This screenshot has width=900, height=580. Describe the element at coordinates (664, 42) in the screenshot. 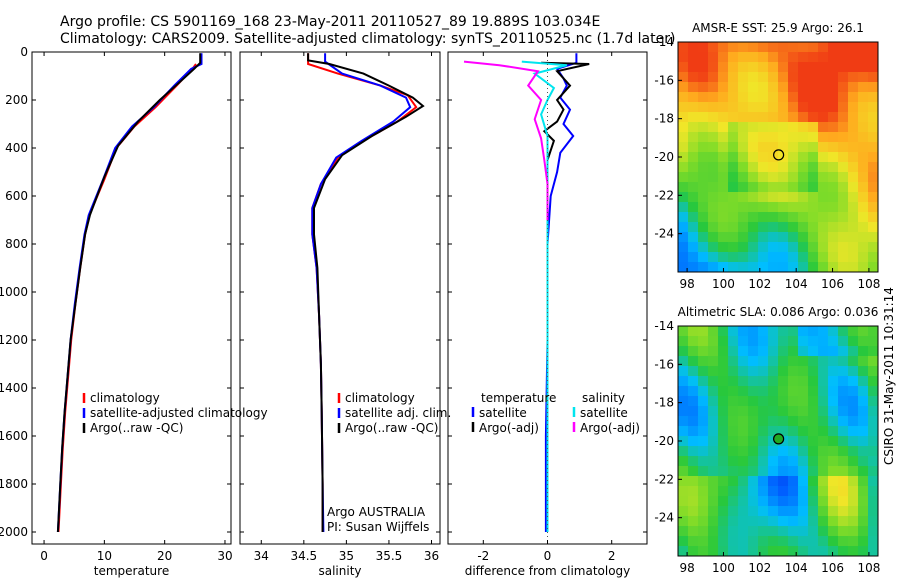

I see `y-tick-label: -14` at that location.